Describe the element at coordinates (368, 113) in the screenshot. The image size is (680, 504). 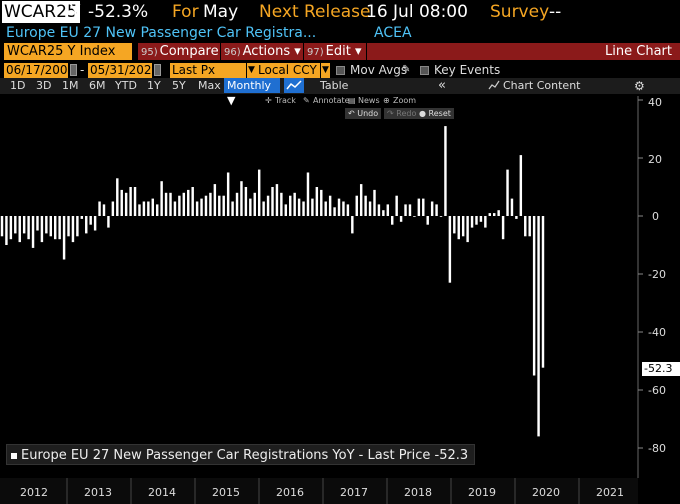
I see `undo-label: Undo` at that location.